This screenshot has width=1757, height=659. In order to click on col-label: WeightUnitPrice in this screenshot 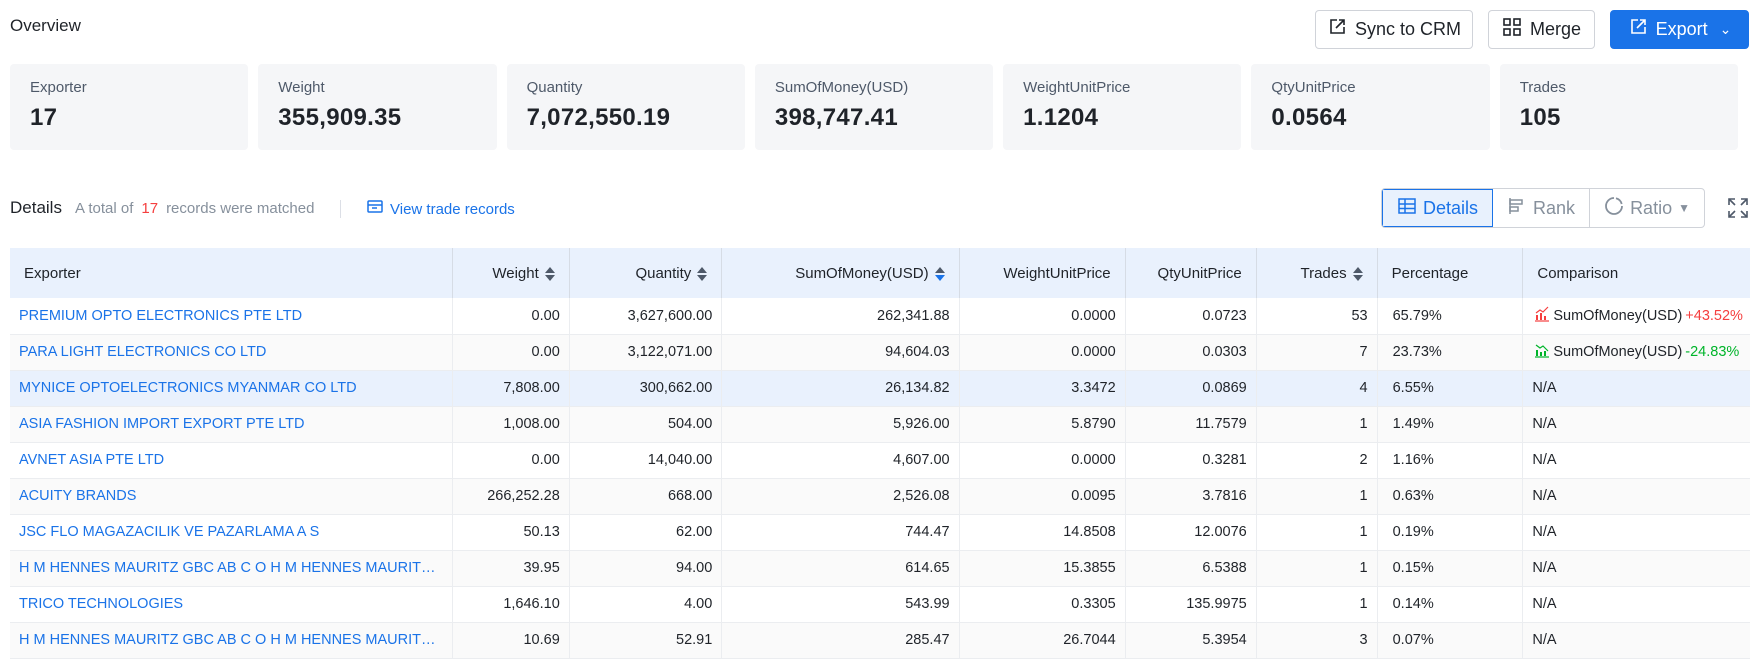, I will do `click(1057, 273)`.